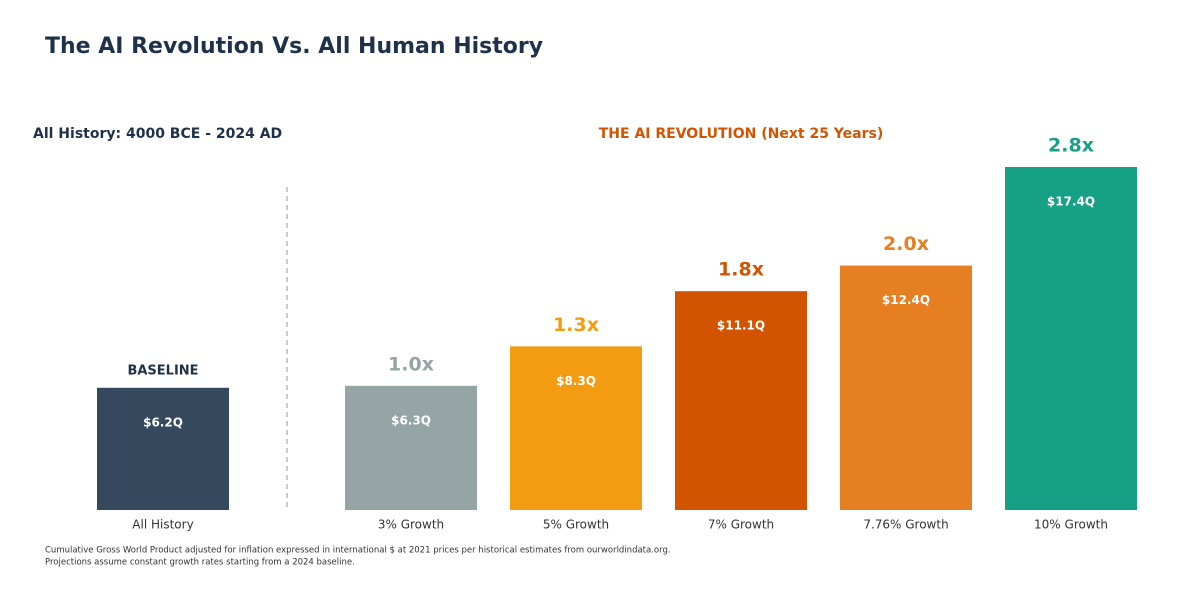  I want to click on value-label: $6.2Q, so click(163, 422).